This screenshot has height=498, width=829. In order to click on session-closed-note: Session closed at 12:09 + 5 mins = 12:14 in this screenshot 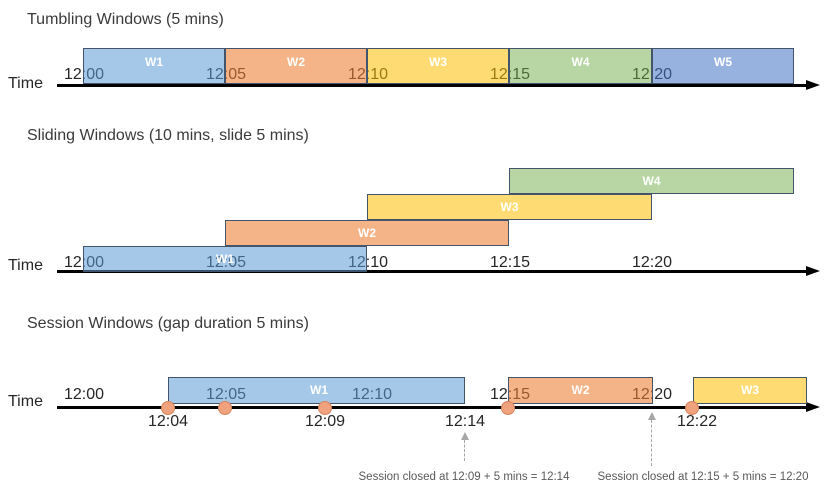, I will do `click(464, 477)`.